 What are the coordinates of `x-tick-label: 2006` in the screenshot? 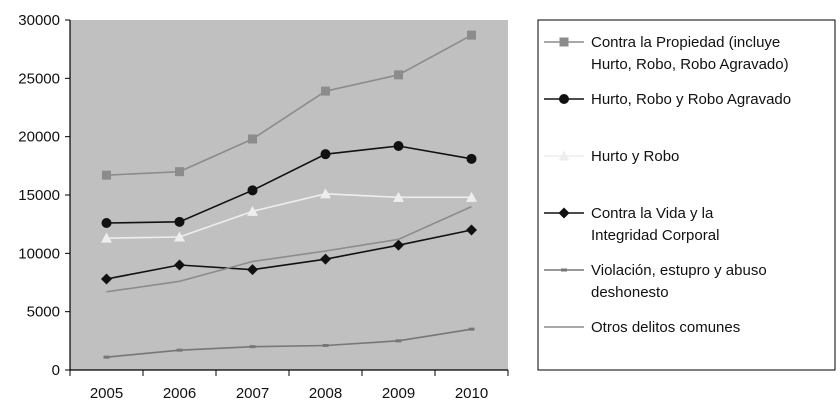 It's located at (179, 393).